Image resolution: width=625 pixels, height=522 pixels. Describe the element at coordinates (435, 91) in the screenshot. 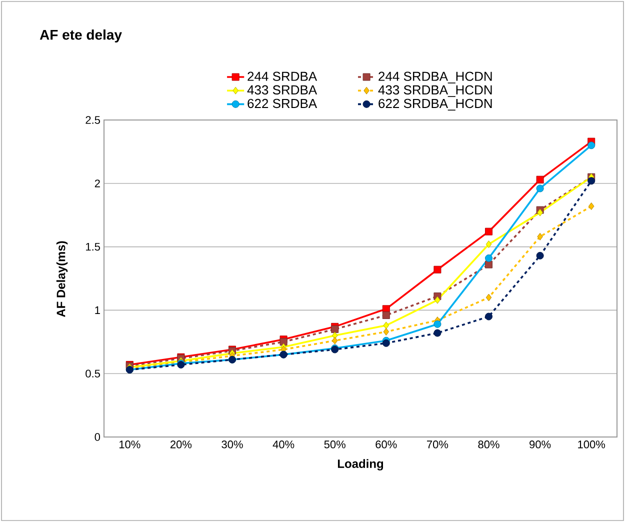

I see `legend-label: 433 SRDBA_HCDN` at that location.